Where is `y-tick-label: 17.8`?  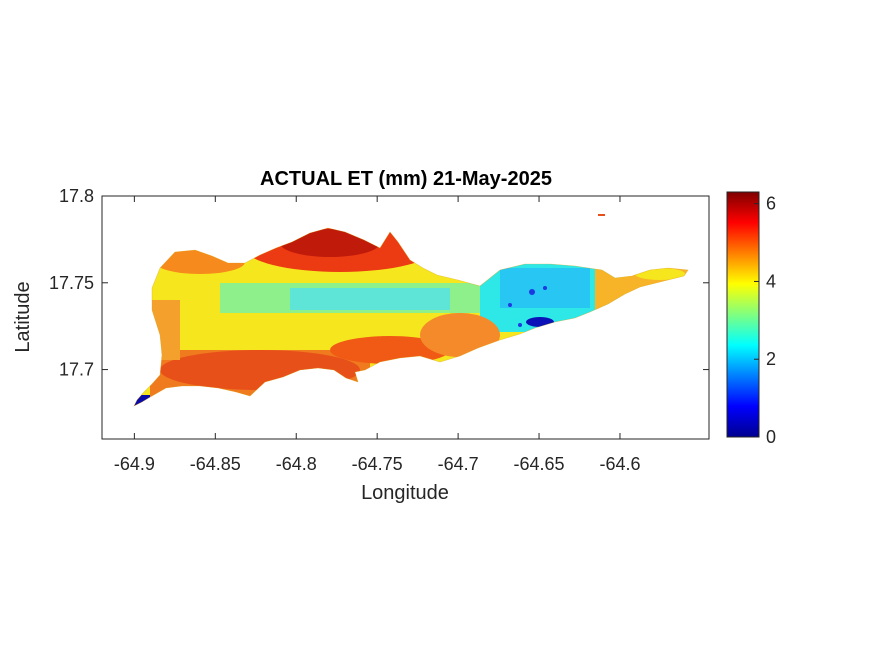 y-tick-label: 17.8 is located at coordinates (76, 196).